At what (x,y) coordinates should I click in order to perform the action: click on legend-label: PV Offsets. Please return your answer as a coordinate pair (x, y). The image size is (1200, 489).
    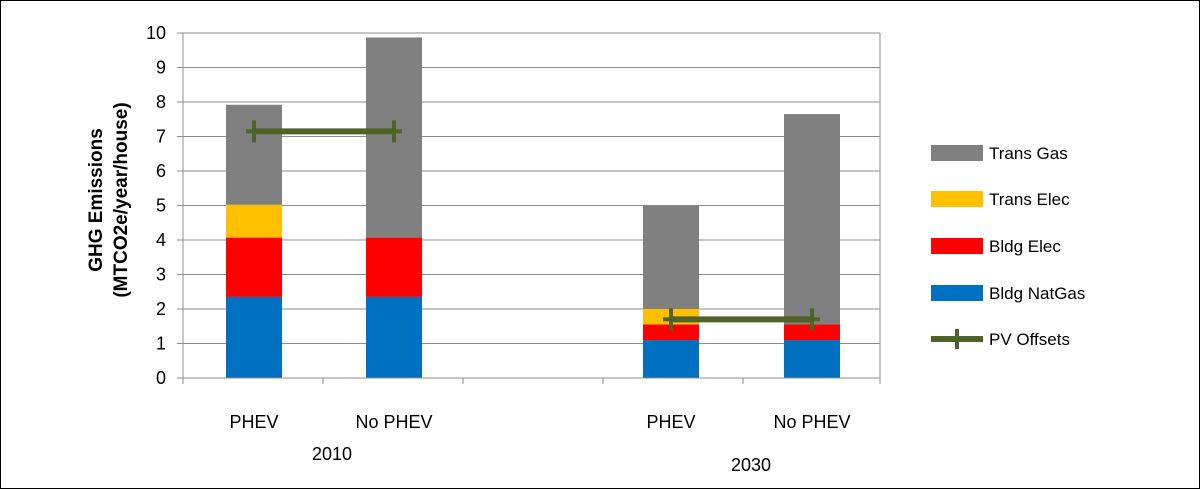
    Looking at the image, I should click on (1029, 339).